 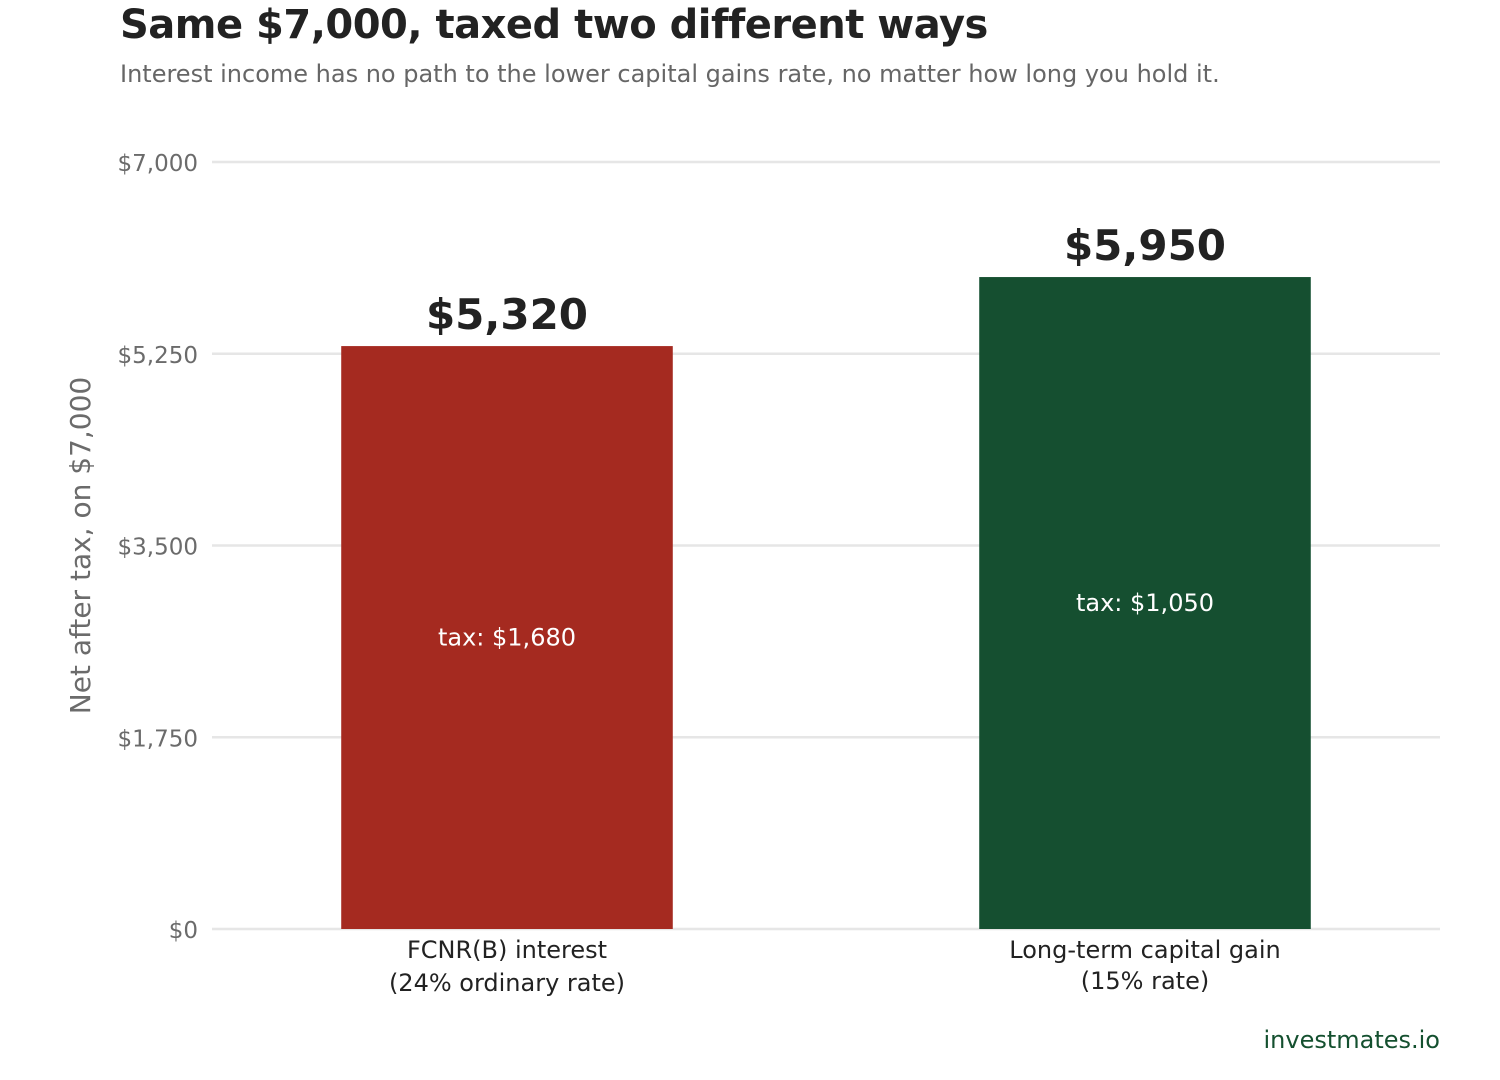 What do you see at coordinates (507, 950) in the screenshot?
I see `x-category-label: FCNR(B) interest` at bounding box center [507, 950].